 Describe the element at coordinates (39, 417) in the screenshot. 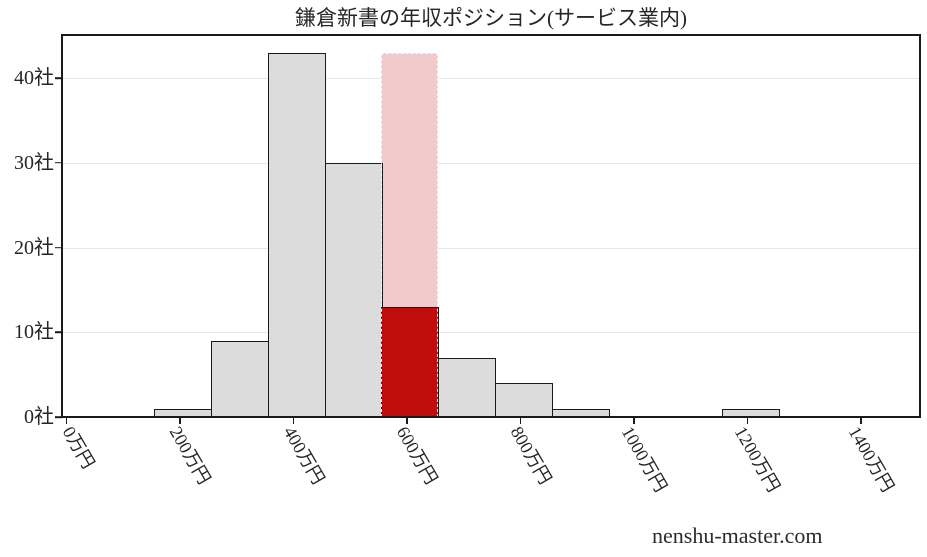

I see `y-tick-label: 0社` at that location.